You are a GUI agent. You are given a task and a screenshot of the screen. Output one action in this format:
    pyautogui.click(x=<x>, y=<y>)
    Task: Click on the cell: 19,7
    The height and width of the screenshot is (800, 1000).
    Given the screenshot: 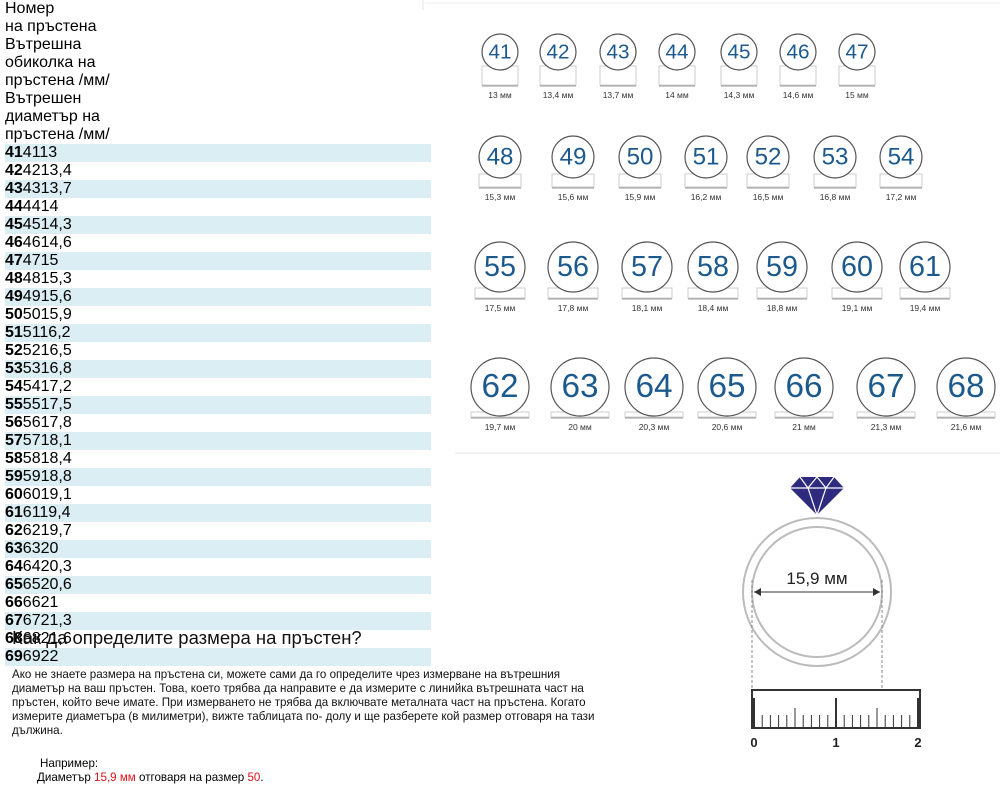 What is the action you would take?
    pyautogui.click(x=56, y=530)
    